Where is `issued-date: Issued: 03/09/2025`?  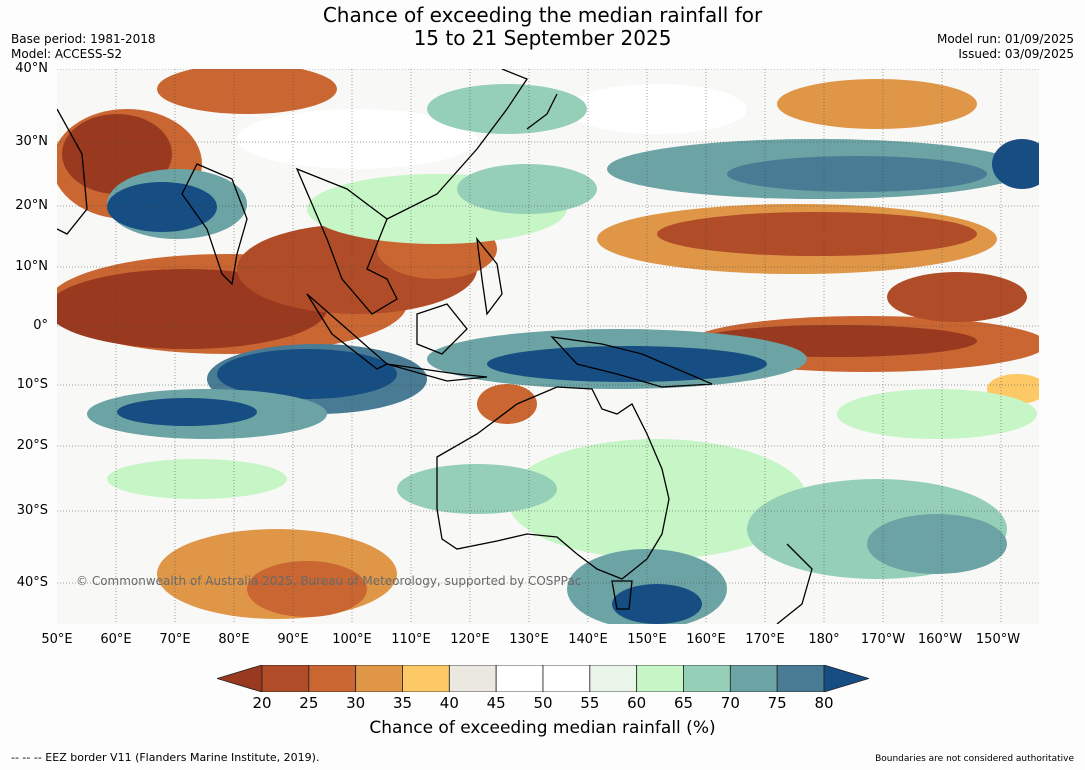 issued-date: Issued: 03/09/2025 is located at coordinates (1016, 54).